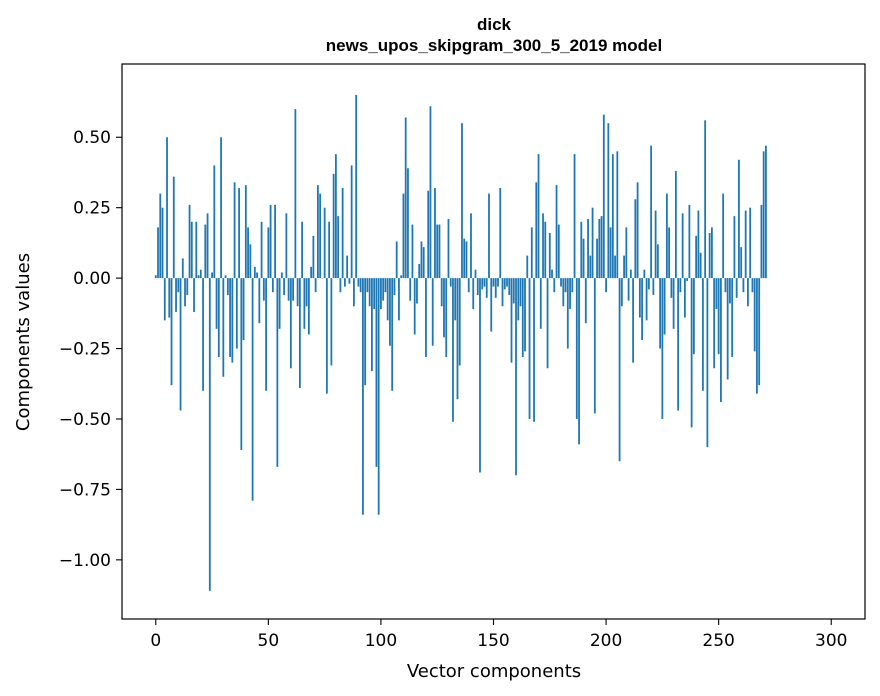 The image size is (880, 696). I want to click on x-axis-label: Vector components, so click(494, 671).